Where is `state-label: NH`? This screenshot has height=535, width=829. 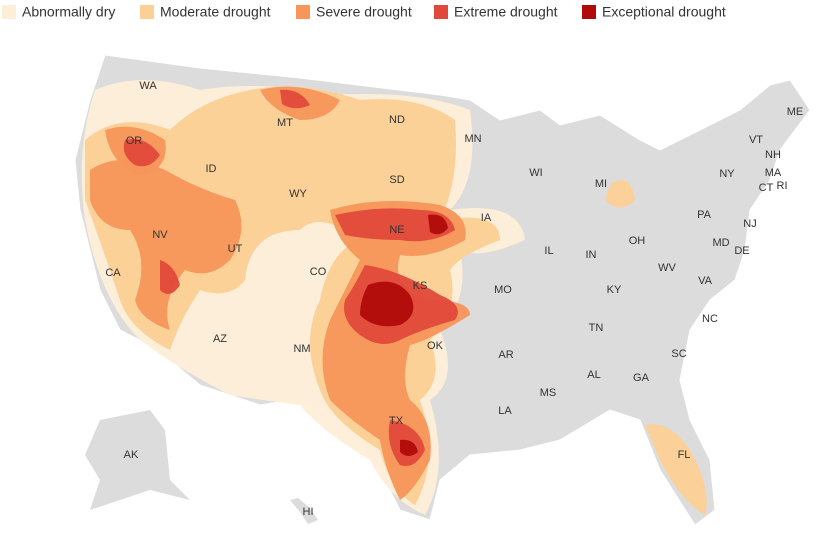 state-label: NH is located at coordinates (773, 155).